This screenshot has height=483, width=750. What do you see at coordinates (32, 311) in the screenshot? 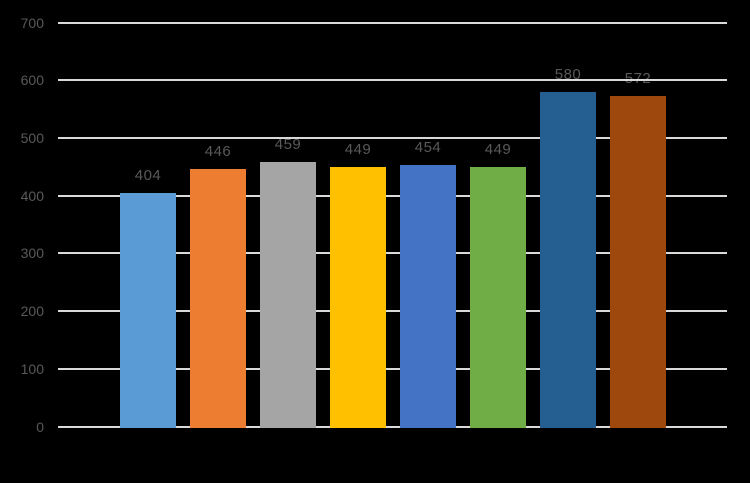
I see `y-tick-label-200: 200` at bounding box center [32, 311].